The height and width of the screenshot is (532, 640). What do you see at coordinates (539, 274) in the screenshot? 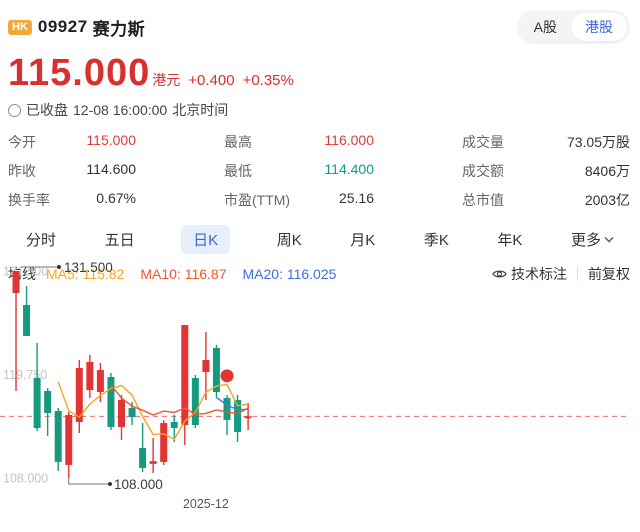
I see `tech-annotation-label: 技术标注` at bounding box center [539, 274].